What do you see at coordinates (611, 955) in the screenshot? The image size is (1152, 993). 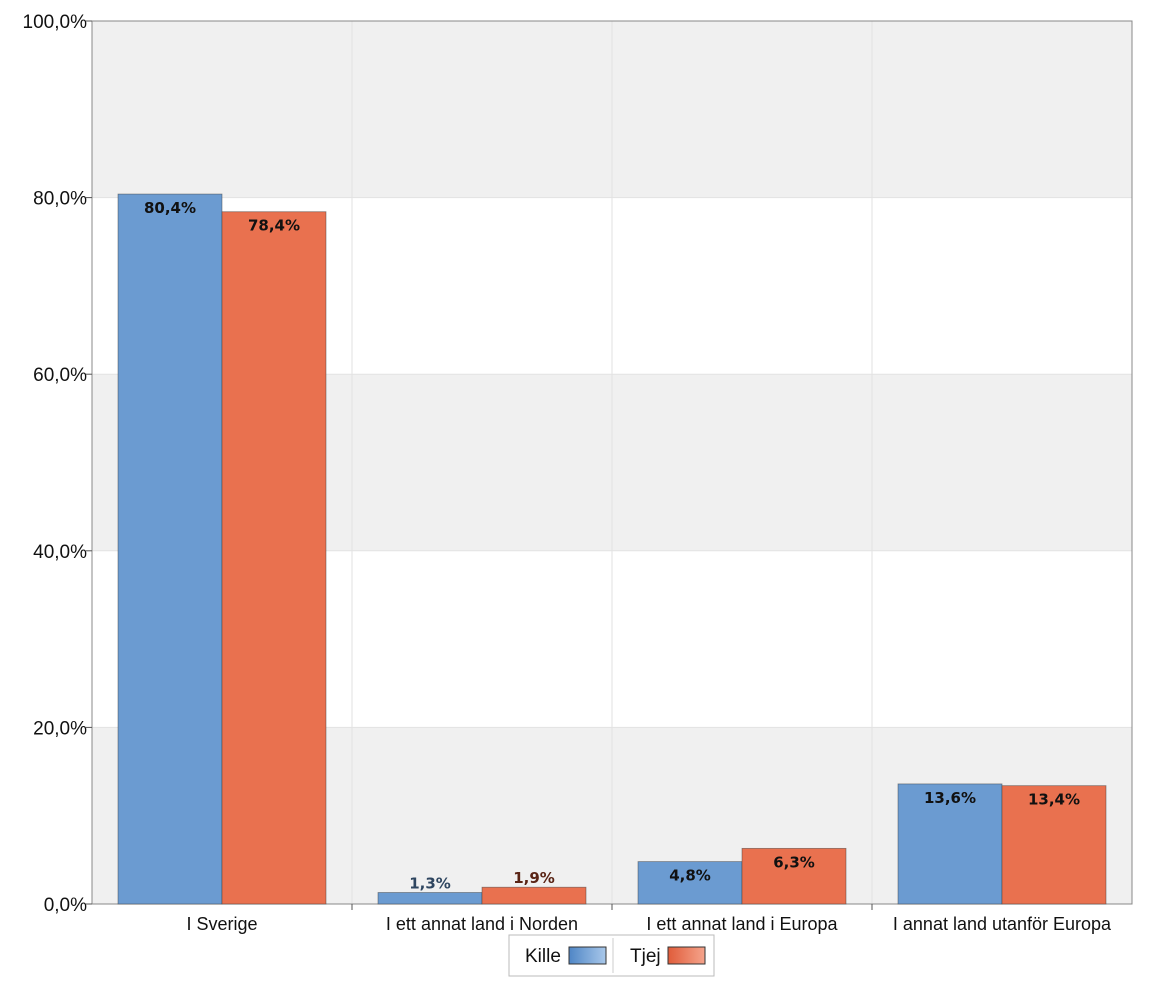 I see `legend: Kille Tjej` at bounding box center [611, 955].